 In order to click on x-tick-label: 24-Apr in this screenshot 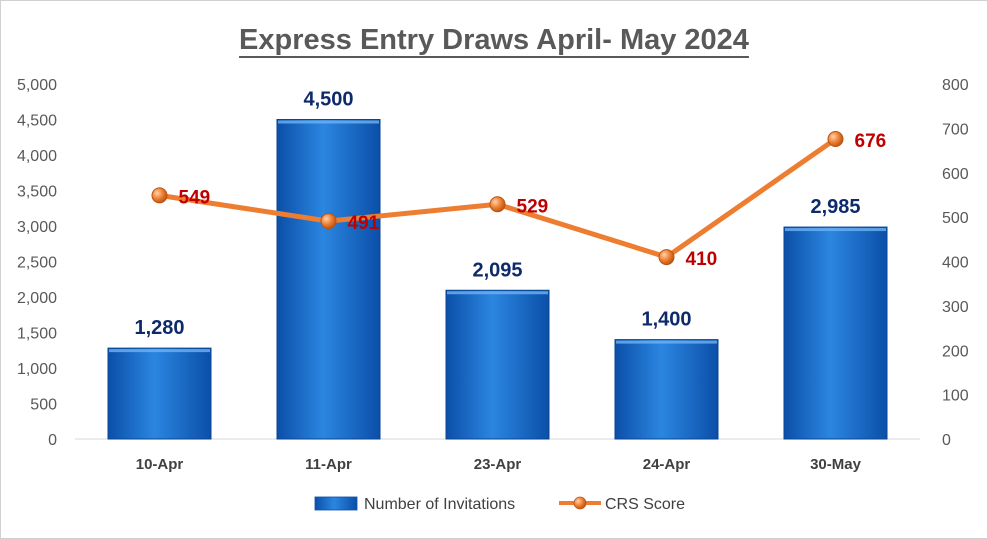, I will do `click(667, 464)`.